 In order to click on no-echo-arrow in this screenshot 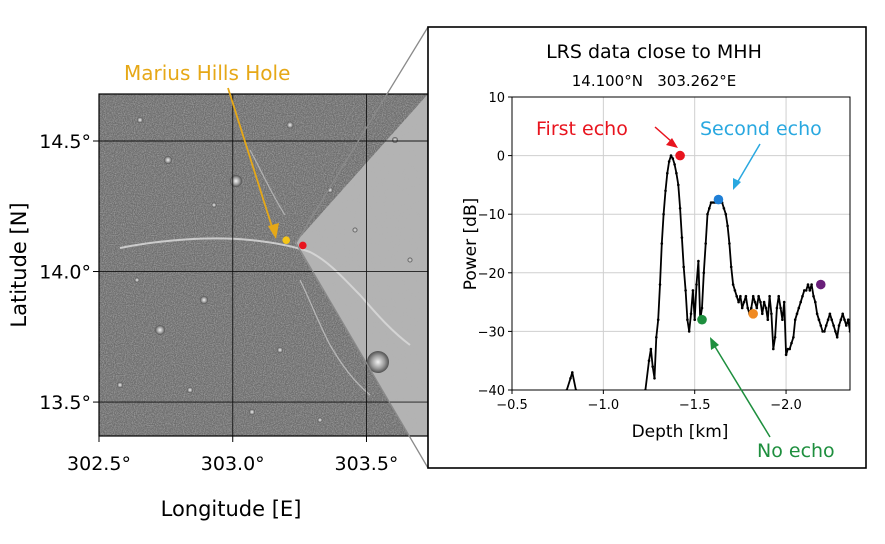, I will do `click(742, 391)`.